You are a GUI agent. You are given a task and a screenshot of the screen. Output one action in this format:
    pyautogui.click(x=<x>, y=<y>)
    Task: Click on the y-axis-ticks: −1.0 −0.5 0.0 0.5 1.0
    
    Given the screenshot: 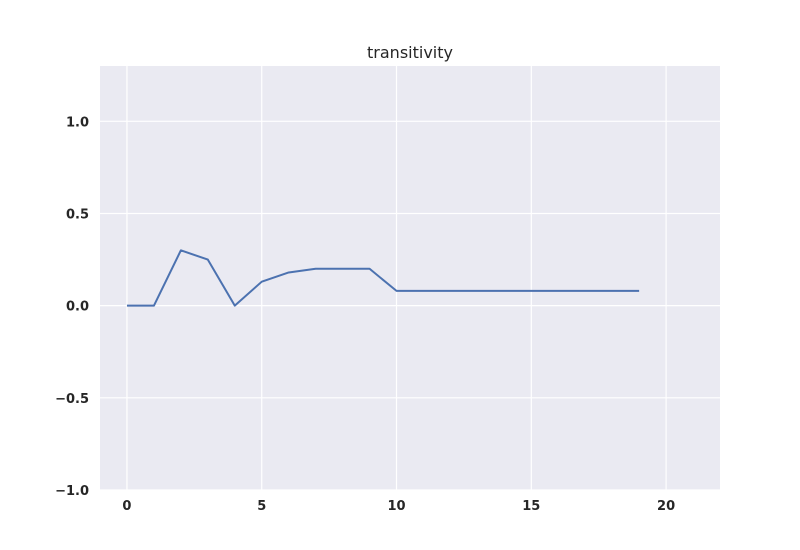 What is the action you would take?
    pyautogui.click(x=72, y=307)
    